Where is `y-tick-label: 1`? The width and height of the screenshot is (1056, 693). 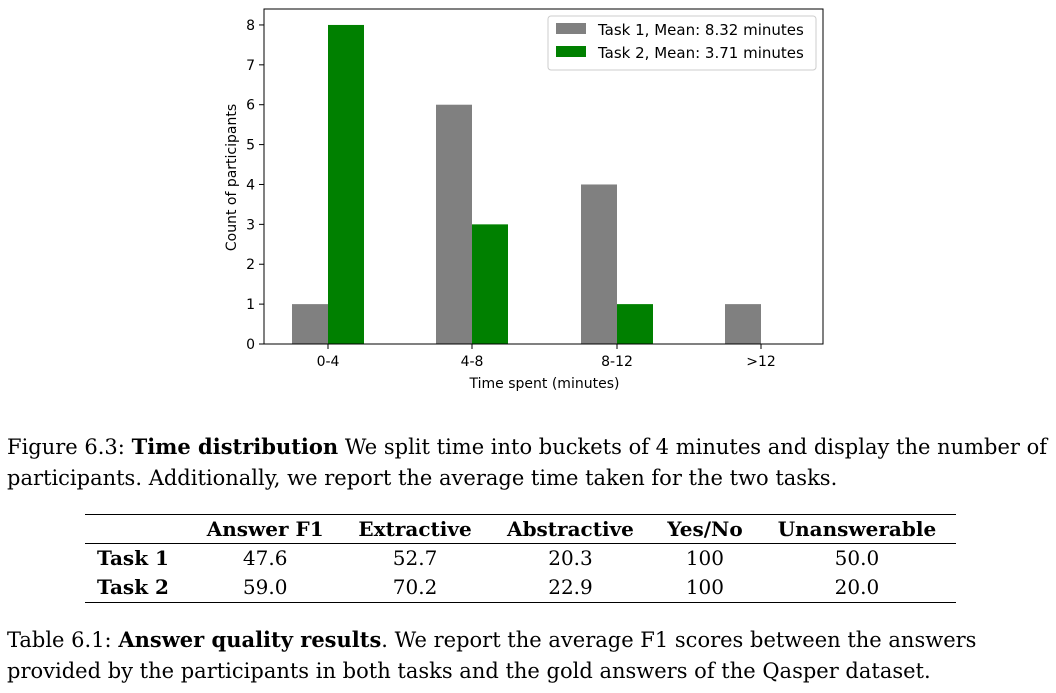 y-tick-label: 1 is located at coordinates (250, 305).